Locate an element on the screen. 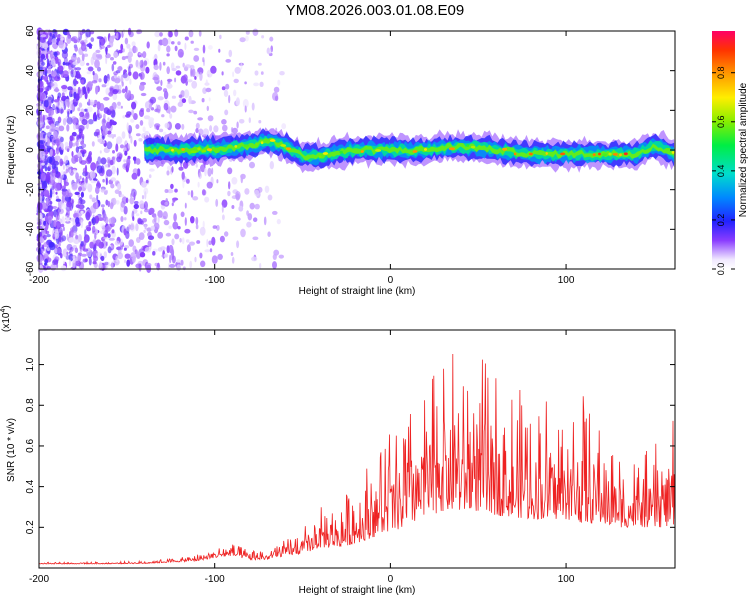 The width and height of the screenshot is (750, 600). x-tick-label: -100 is located at coordinates (215, 579).